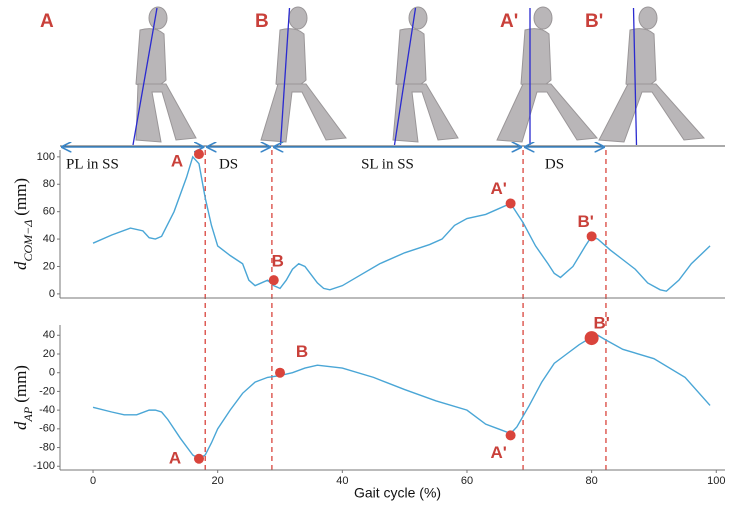 Image resolution: width=738 pixels, height=507 pixels. Describe the element at coordinates (46, 157) in the screenshot. I see `y-tick-label: 100` at that location.